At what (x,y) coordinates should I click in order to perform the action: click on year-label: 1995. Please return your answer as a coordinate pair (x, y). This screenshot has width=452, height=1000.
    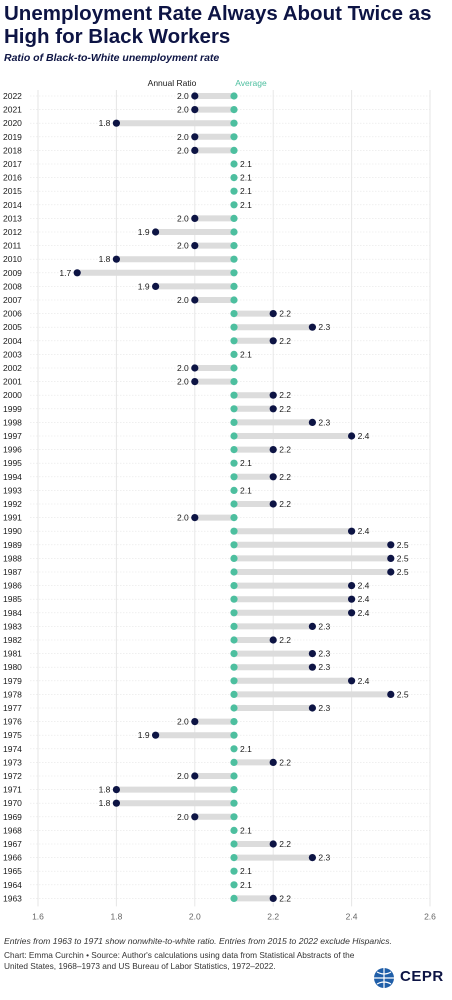
    Looking at the image, I should click on (12, 463).